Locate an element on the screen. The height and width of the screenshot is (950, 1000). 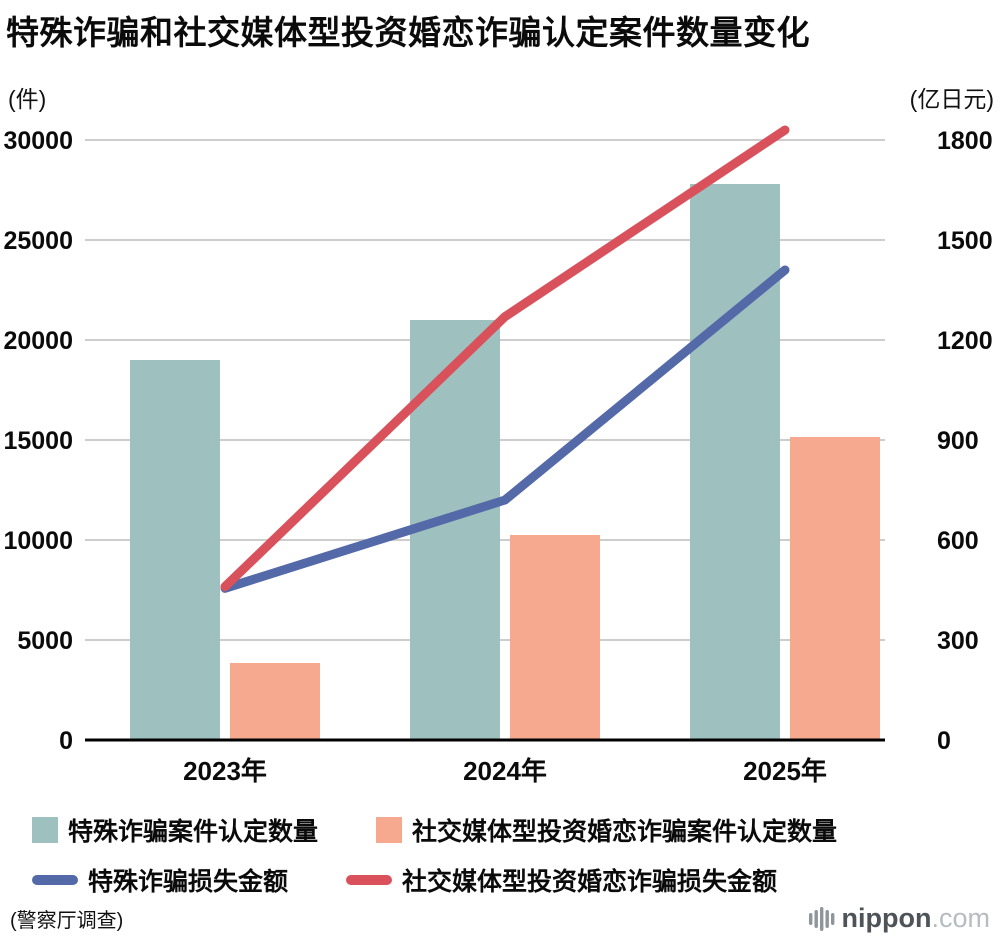
source-note: (警察厅调查) is located at coordinates (67, 921).